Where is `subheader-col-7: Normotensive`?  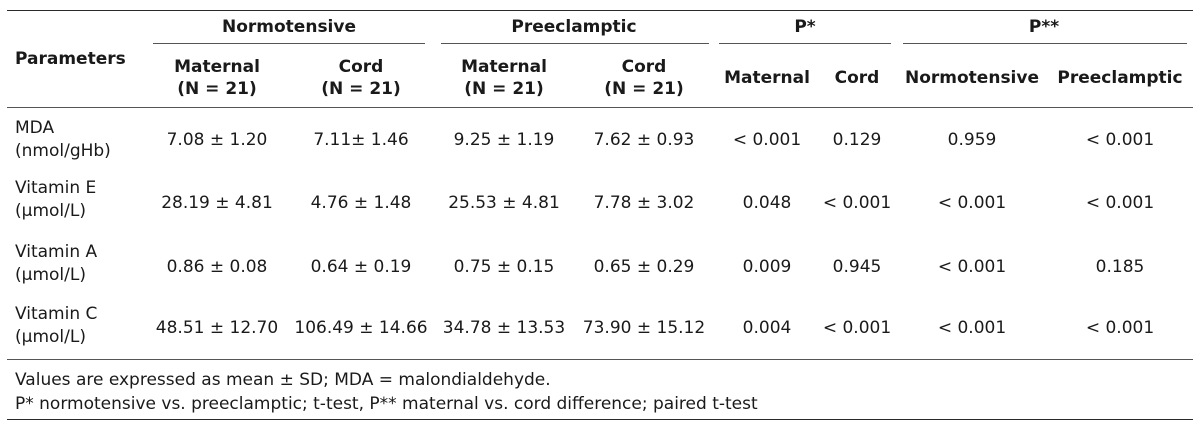 subheader-col-7: Normotensive is located at coordinates (972, 78).